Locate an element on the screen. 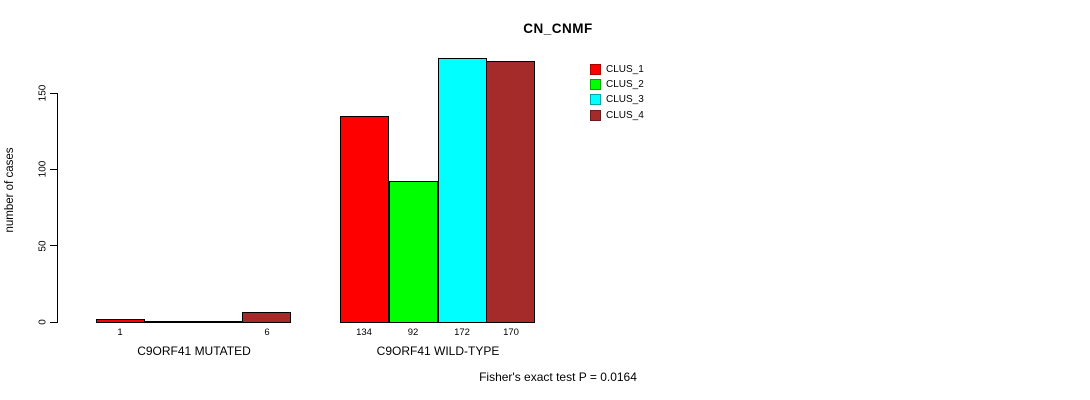 Image resolution: width=1090 pixels, height=400 pixels. legend-item-clus_3: CLUS_3 is located at coordinates (617, 100).